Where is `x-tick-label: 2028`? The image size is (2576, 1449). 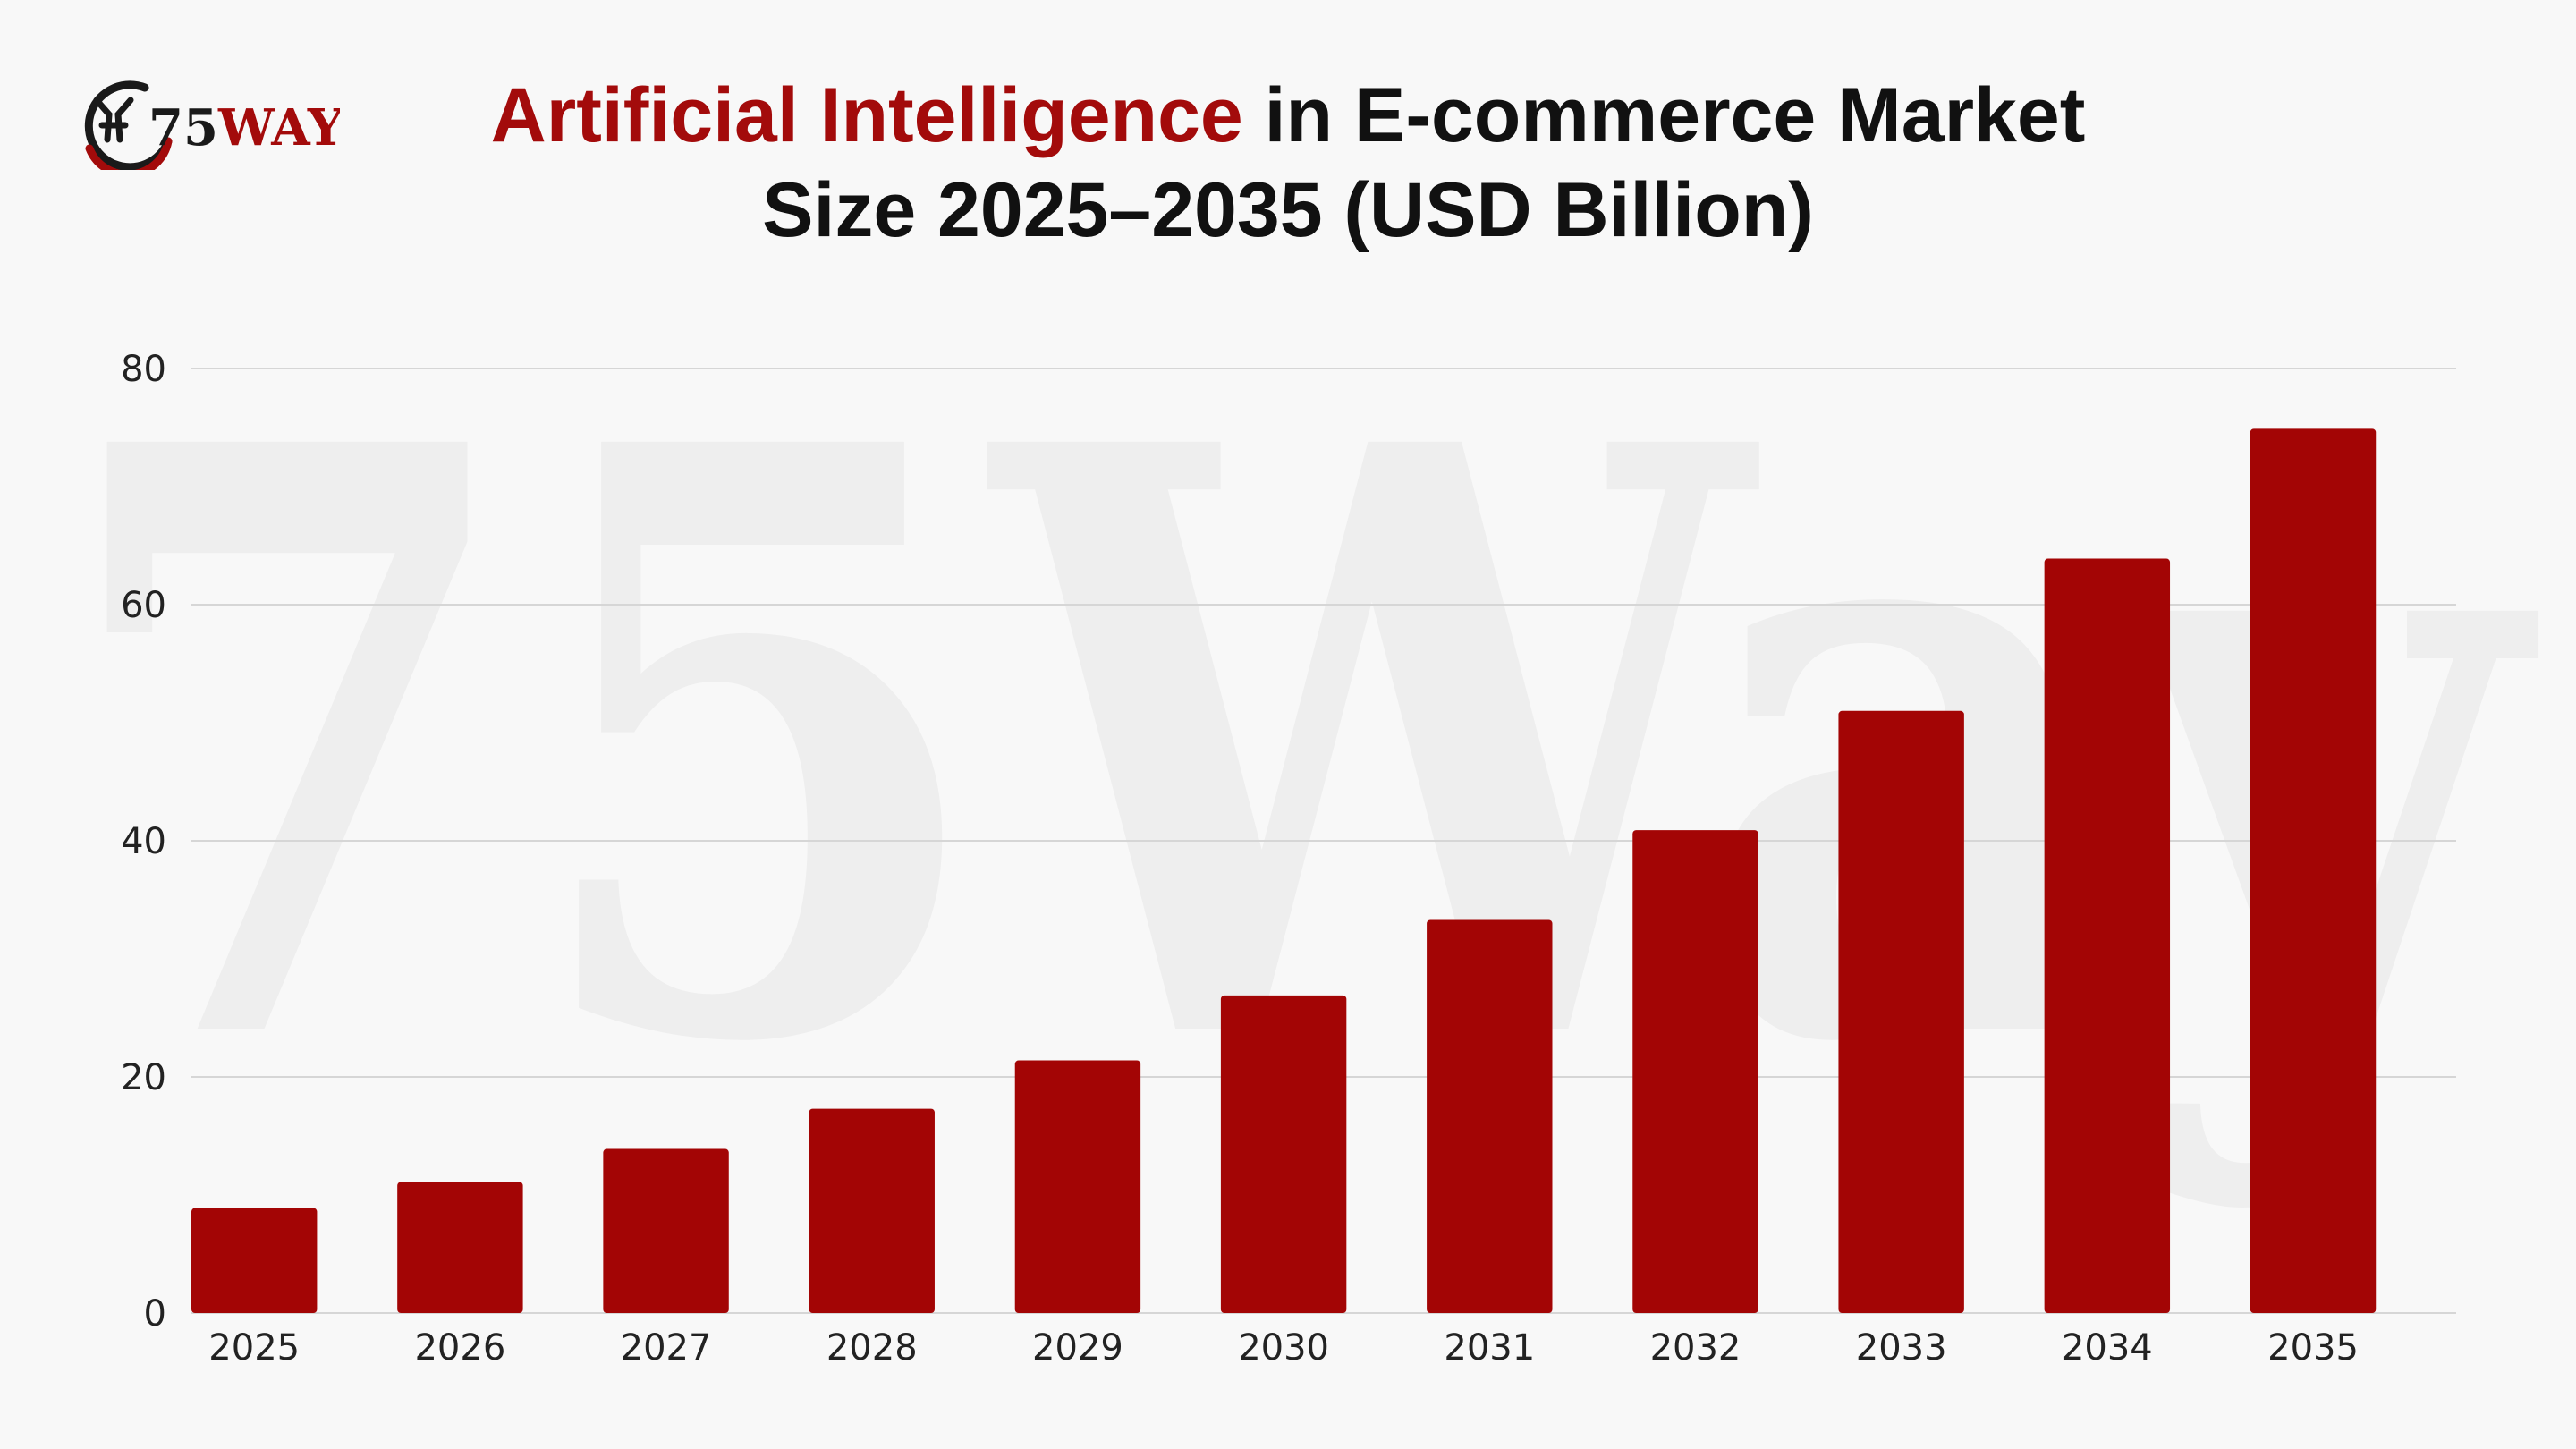 x-tick-label: 2028 is located at coordinates (872, 1347).